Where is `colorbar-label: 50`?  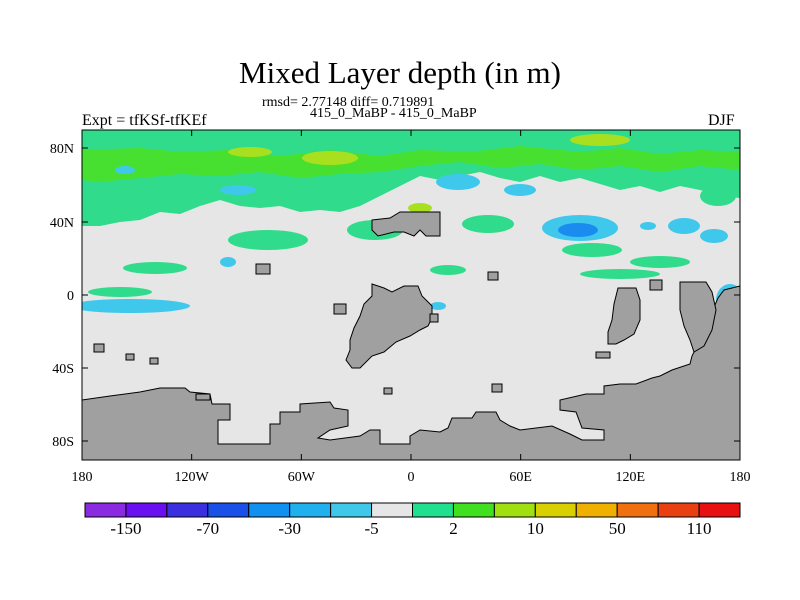 colorbar-label: 50 is located at coordinates (617, 528).